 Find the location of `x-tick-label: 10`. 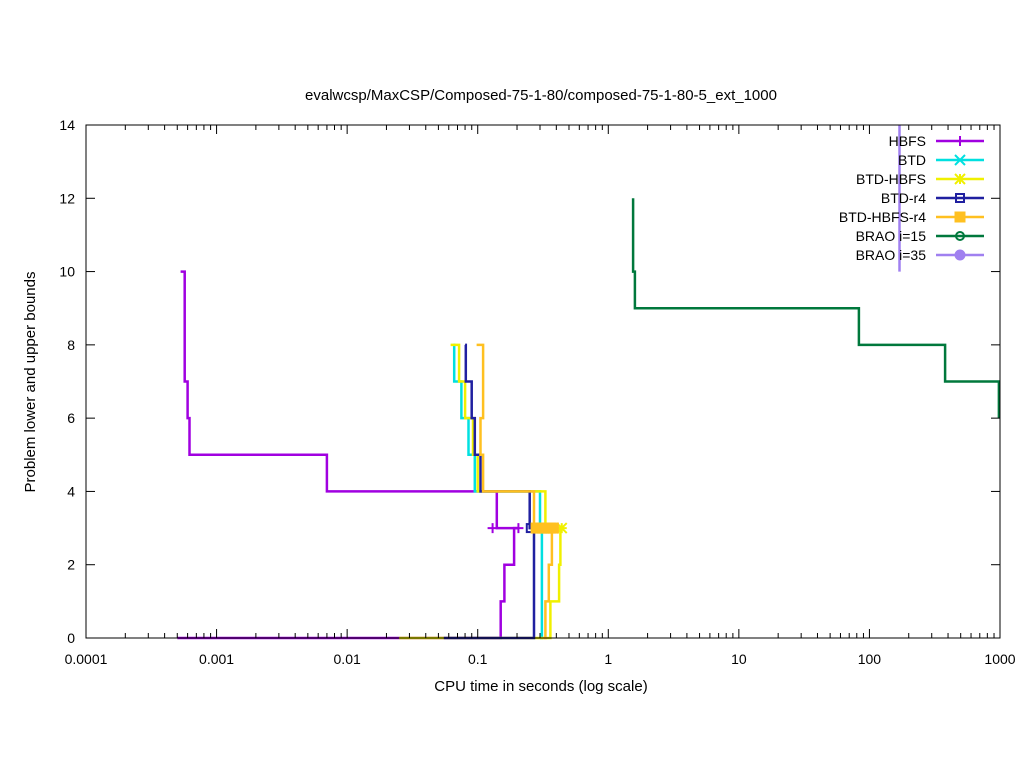

x-tick-label: 10 is located at coordinates (739, 659).